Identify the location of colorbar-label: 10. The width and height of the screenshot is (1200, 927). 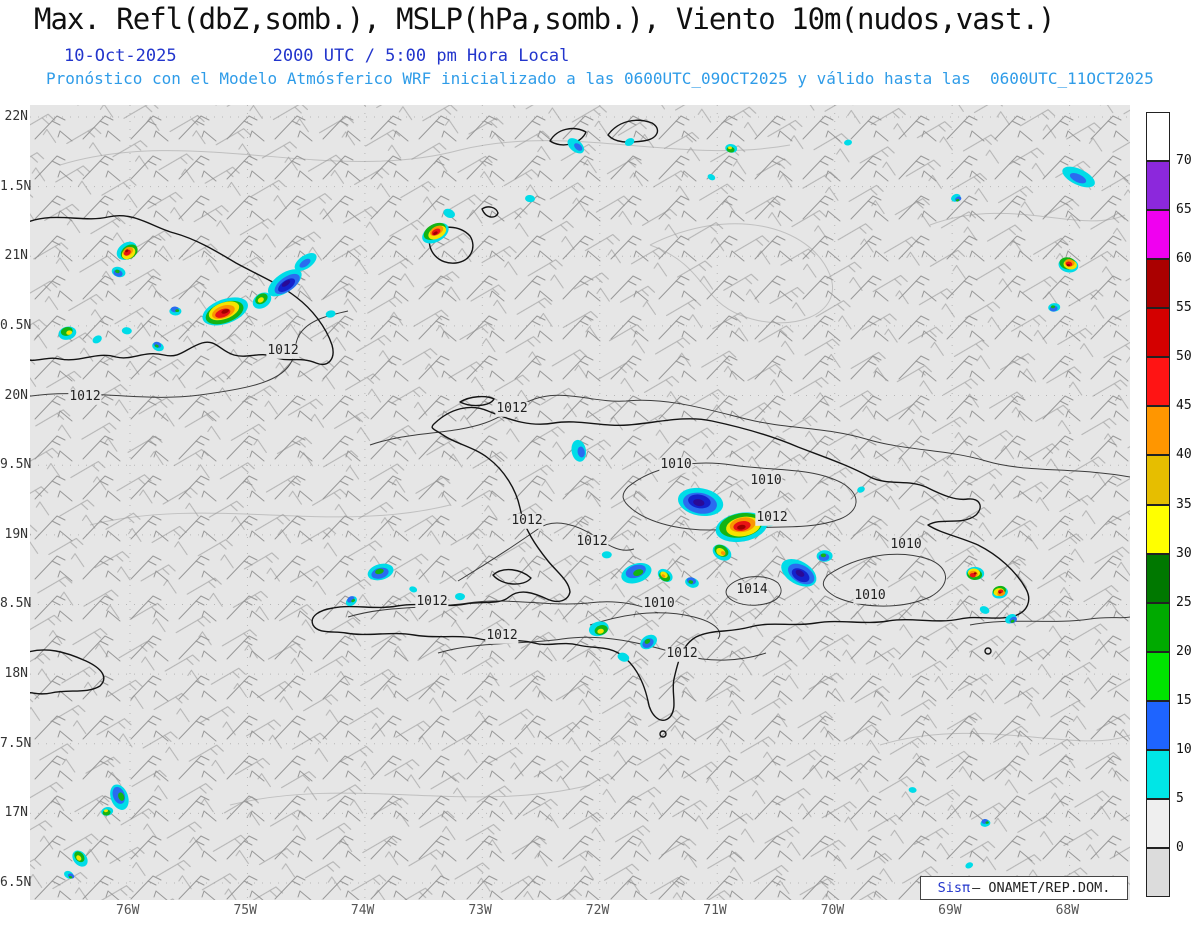
(1184, 749).